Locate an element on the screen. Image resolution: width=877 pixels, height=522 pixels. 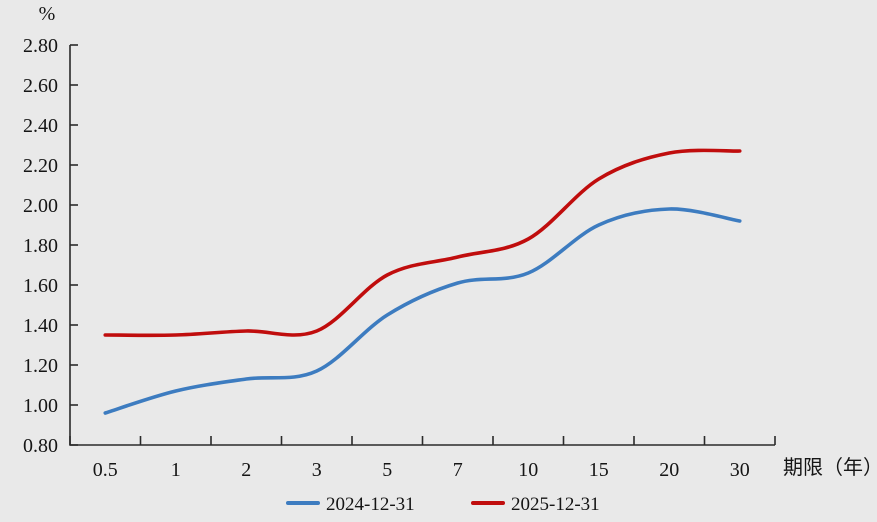
x-tick-label: 10 is located at coordinates (528, 470).